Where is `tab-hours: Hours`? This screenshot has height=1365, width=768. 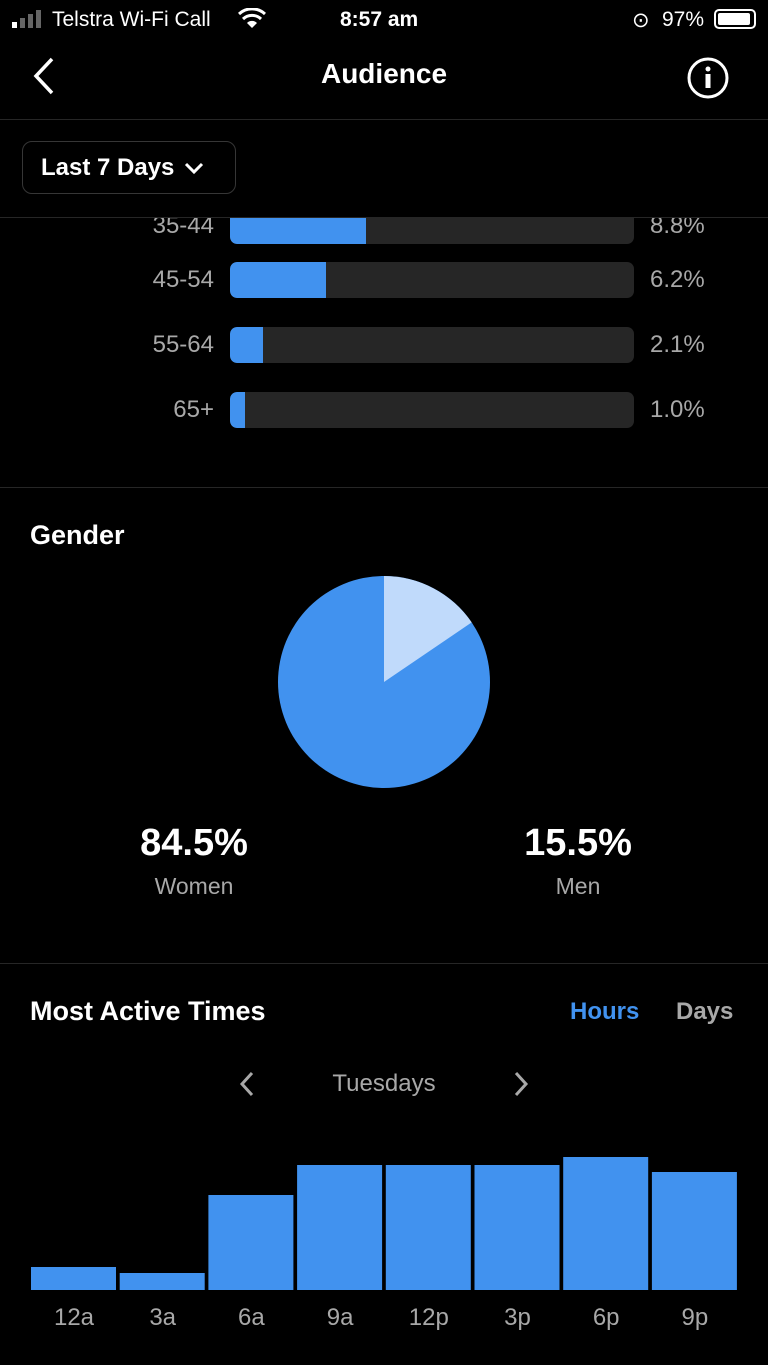 tab-hours: Hours is located at coordinates (605, 1011).